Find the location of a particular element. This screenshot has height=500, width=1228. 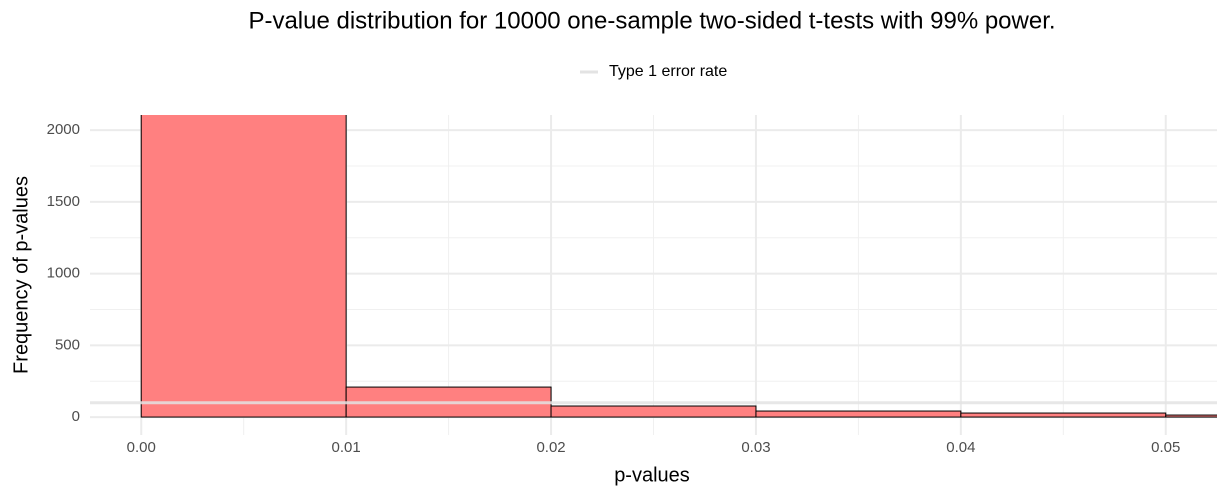

y-tick-label: 2000 is located at coordinates (63, 129).